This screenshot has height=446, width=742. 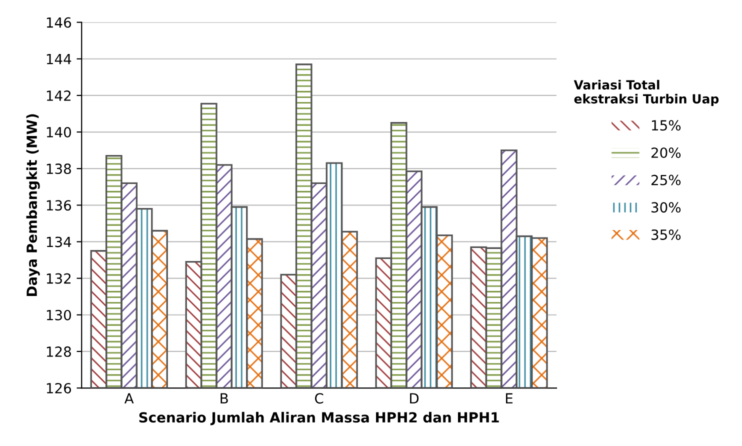 I want to click on x-axis-title: Scenario Jumlah Aliran Massa HPH2 dan HPH1, so click(x=319, y=419).